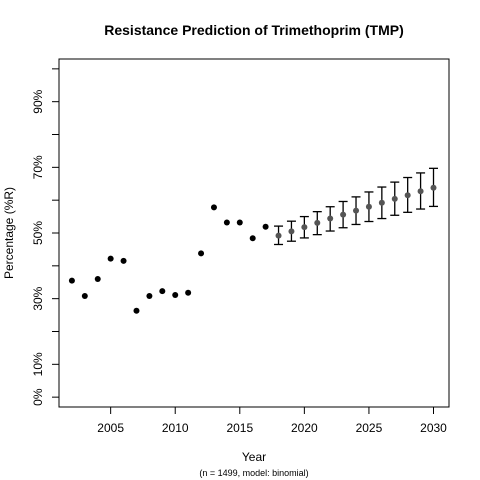 This screenshot has width=480, height=480. Describe the element at coordinates (38, 298) in the screenshot. I see `y-tick-label: 30%` at that location.